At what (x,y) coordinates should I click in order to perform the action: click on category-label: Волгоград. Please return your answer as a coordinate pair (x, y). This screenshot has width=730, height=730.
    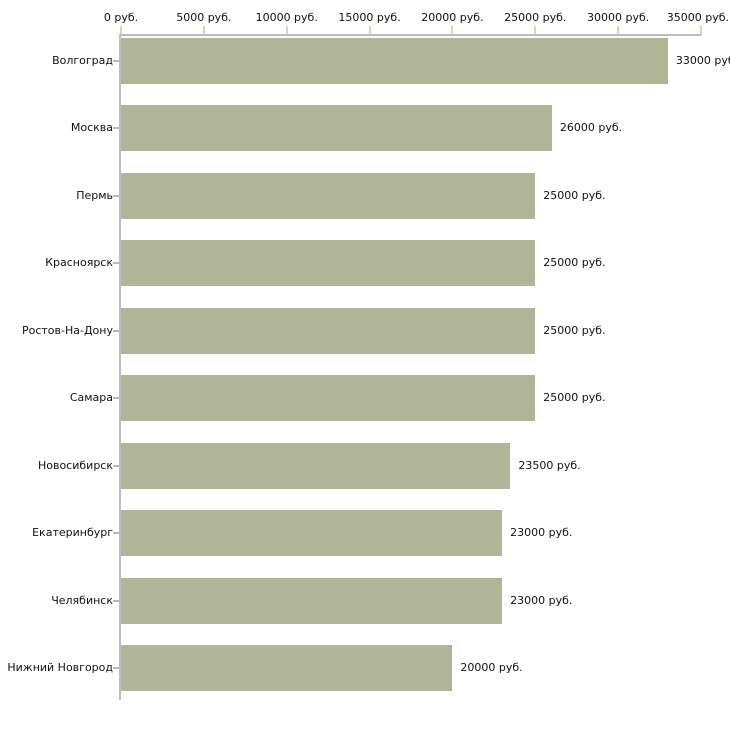
    Looking at the image, I should click on (82, 60).